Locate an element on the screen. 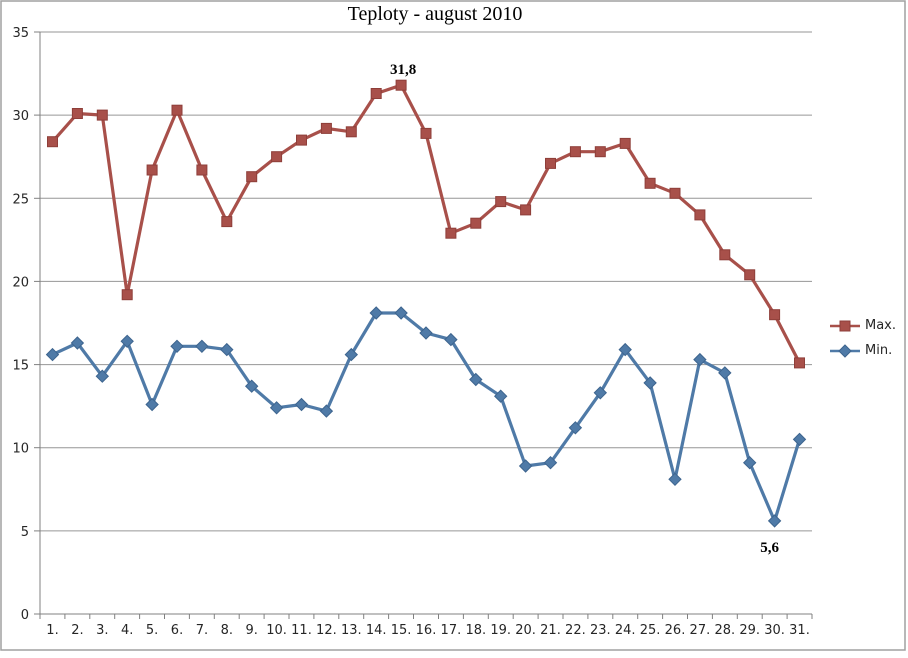 The height and width of the screenshot is (658, 908). y-axis-tick-label: 0 is located at coordinates (25, 615).